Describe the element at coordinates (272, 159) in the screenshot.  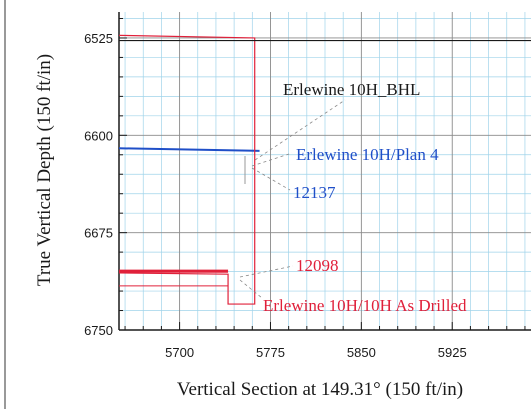
I see `leader-plan4` at that location.